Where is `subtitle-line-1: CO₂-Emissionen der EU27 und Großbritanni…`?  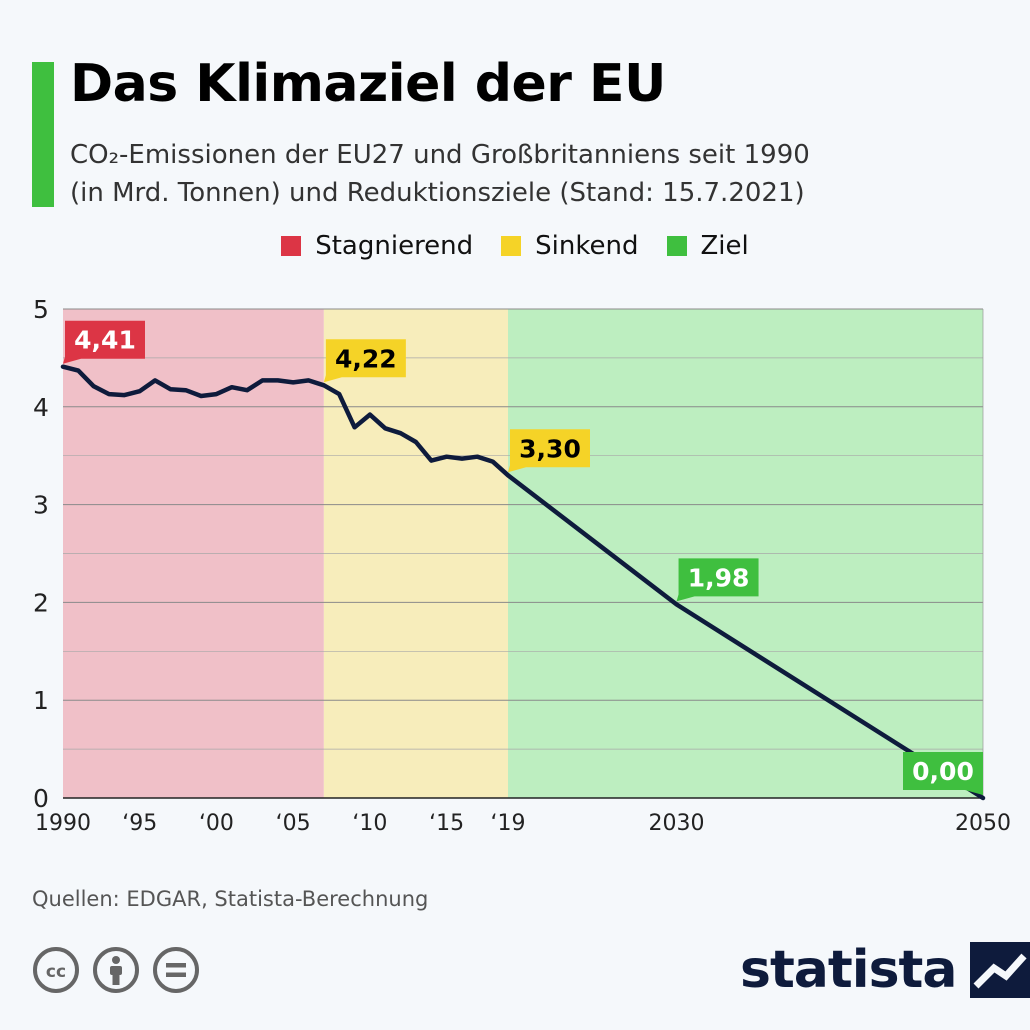
subtitle-line-1: CO₂-Emissionen der EU27 und Großbritanni… is located at coordinates (440, 155).